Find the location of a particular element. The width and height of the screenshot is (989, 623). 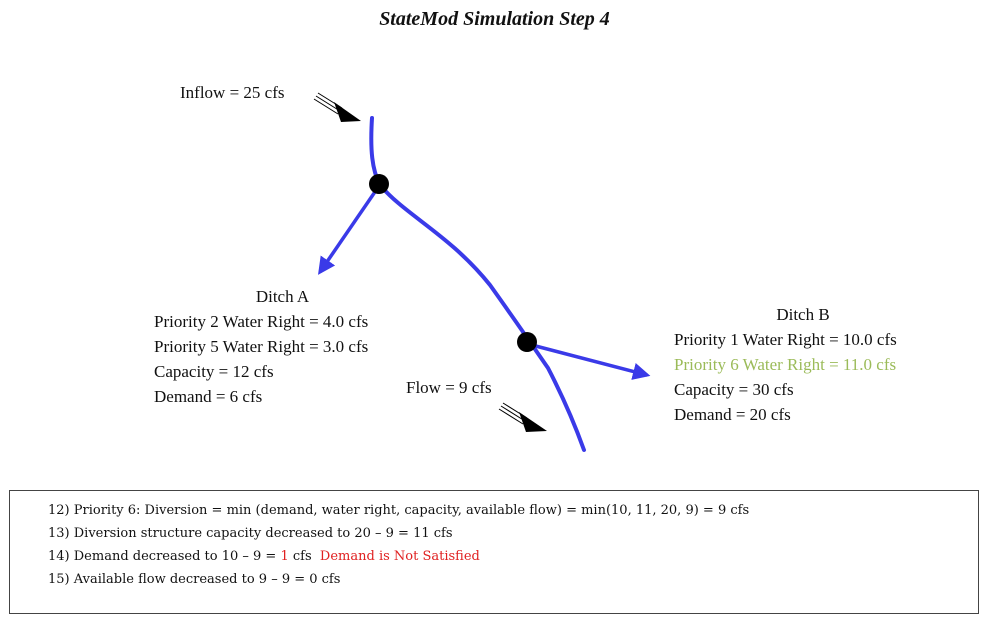

step-14-unit: cfs is located at coordinates (300, 556).